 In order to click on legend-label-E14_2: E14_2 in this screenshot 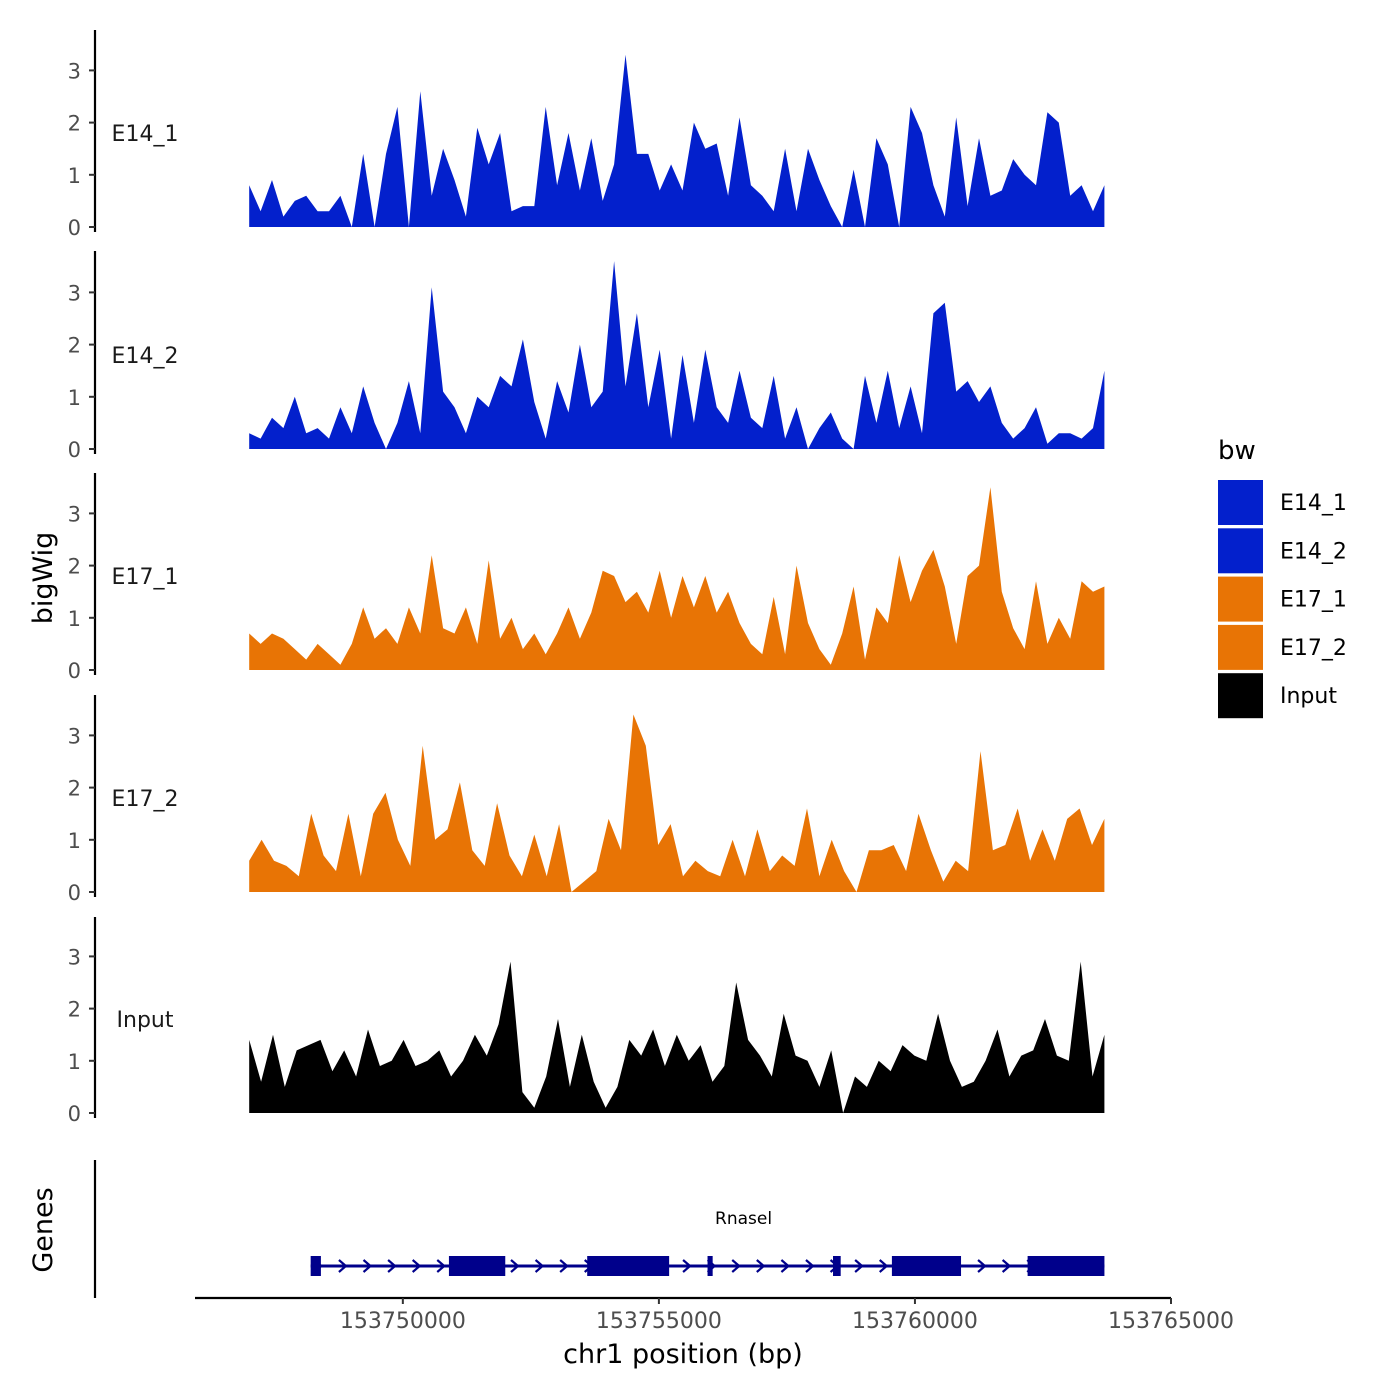, I will do `click(1313, 551)`.